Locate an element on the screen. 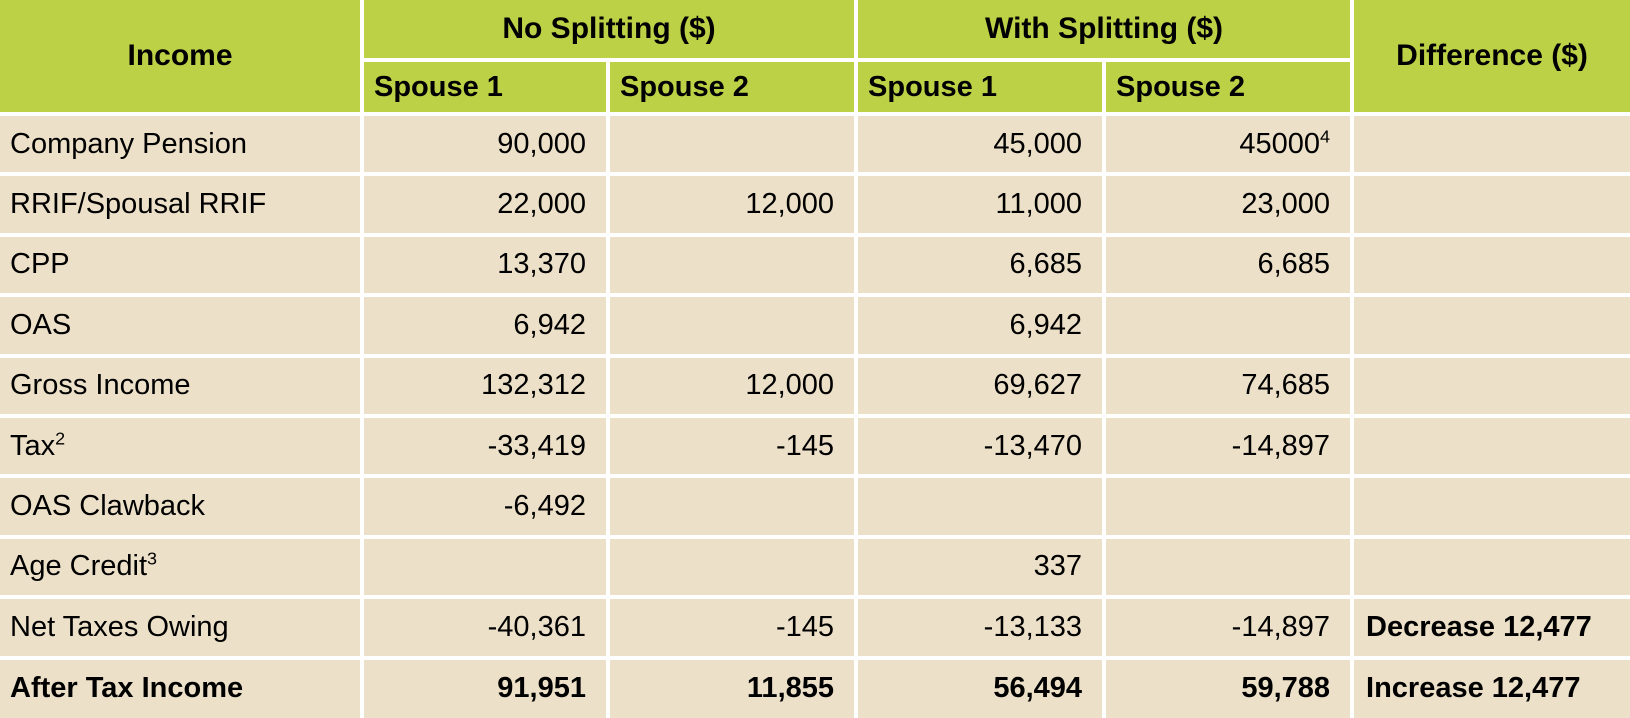  value-cell: 450004 is located at coordinates (1228, 144).